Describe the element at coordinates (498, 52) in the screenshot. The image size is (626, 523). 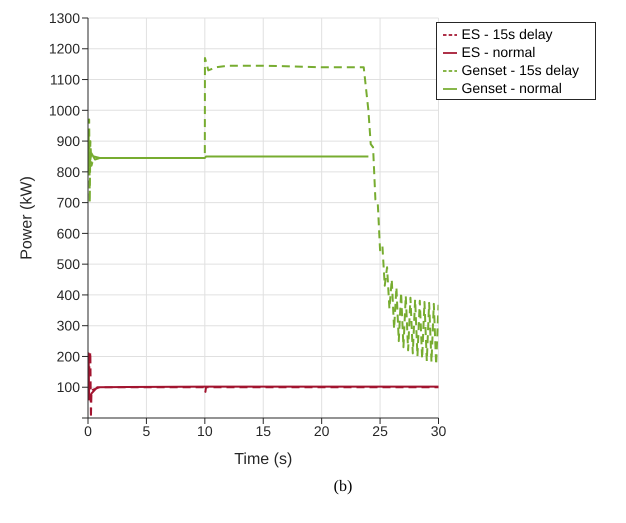
I see `legend-label: ES - normal` at that location.